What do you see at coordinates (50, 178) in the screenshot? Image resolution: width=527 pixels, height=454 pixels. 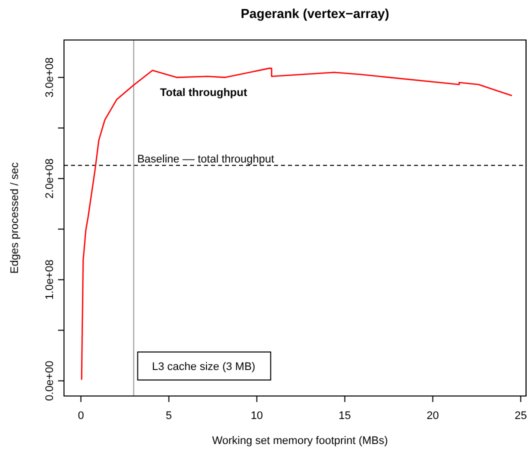 I see `y-tick-label: 2.0e+08` at bounding box center [50, 178].